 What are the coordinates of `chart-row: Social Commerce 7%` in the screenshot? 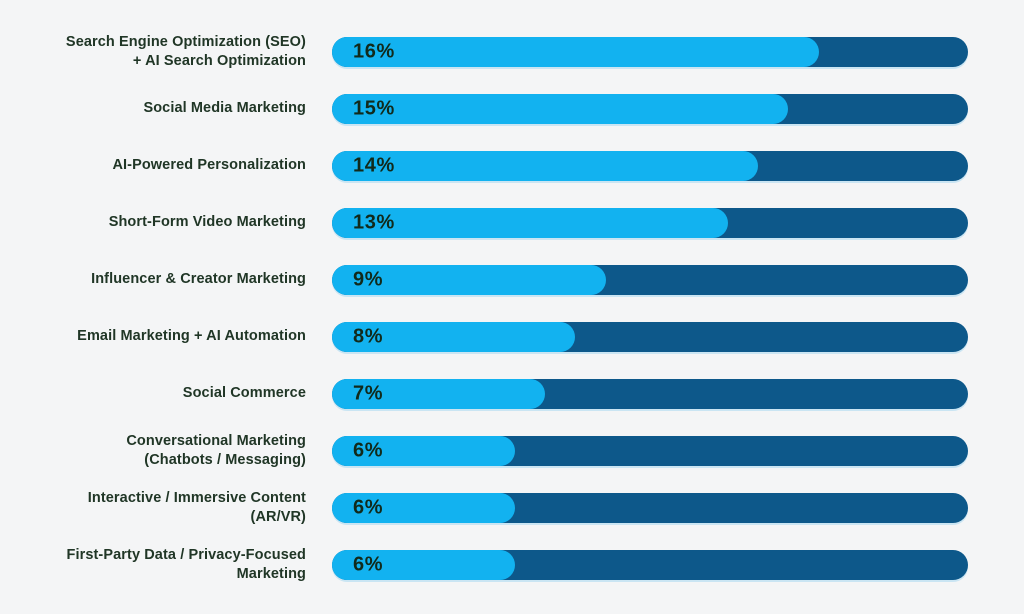 It's located at (512, 393).